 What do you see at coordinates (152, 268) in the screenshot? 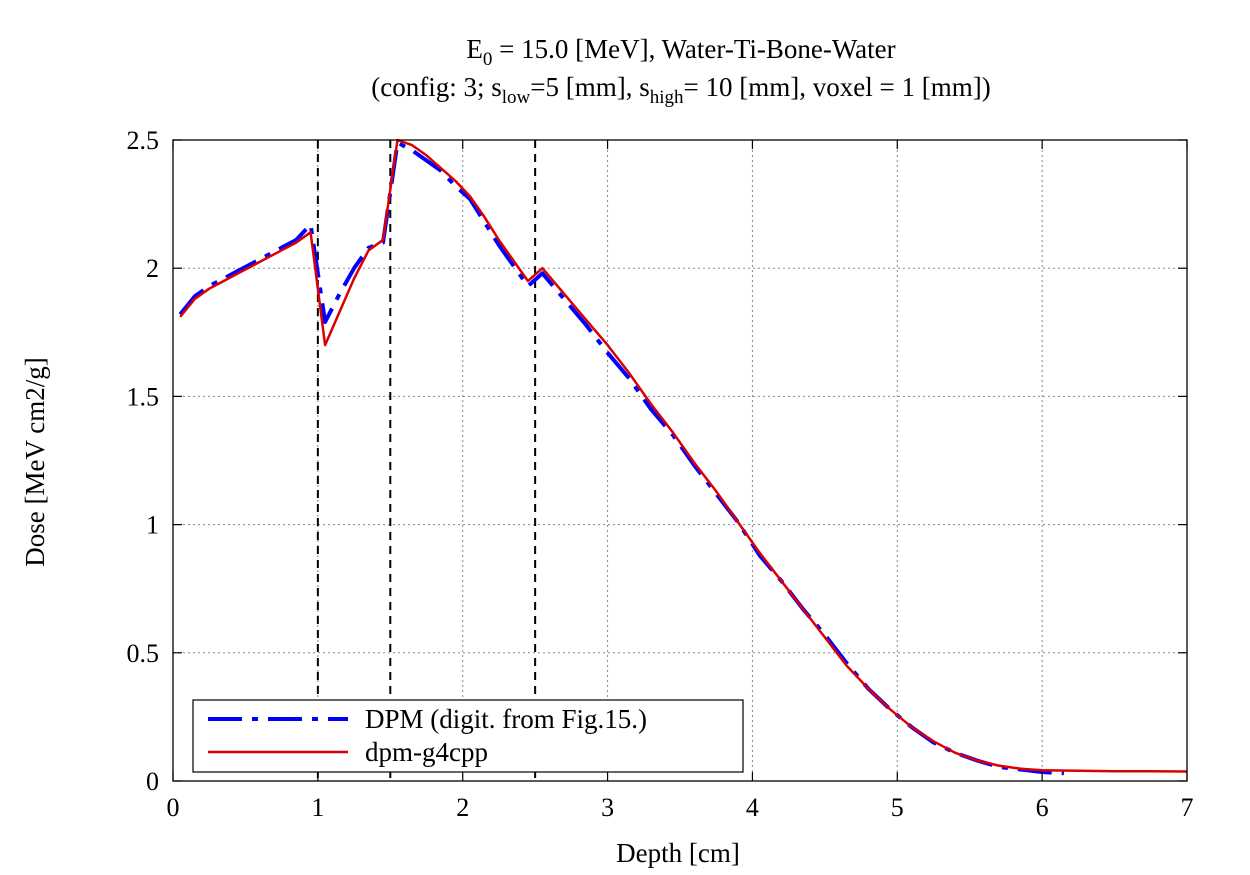
I see `y-tick-label: 2` at bounding box center [152, 268].